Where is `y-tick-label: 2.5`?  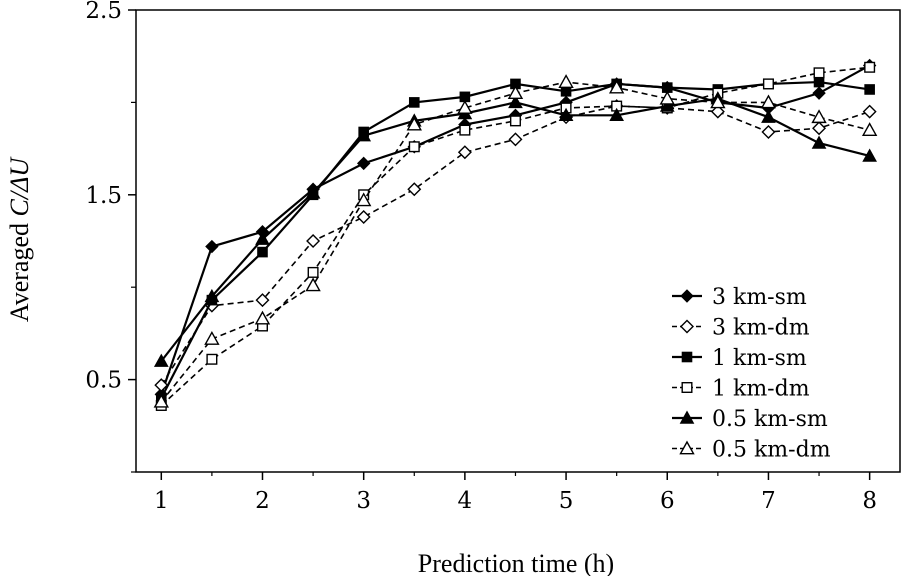 y-tick-label: 2.5 is located at coordinates (103, 12).